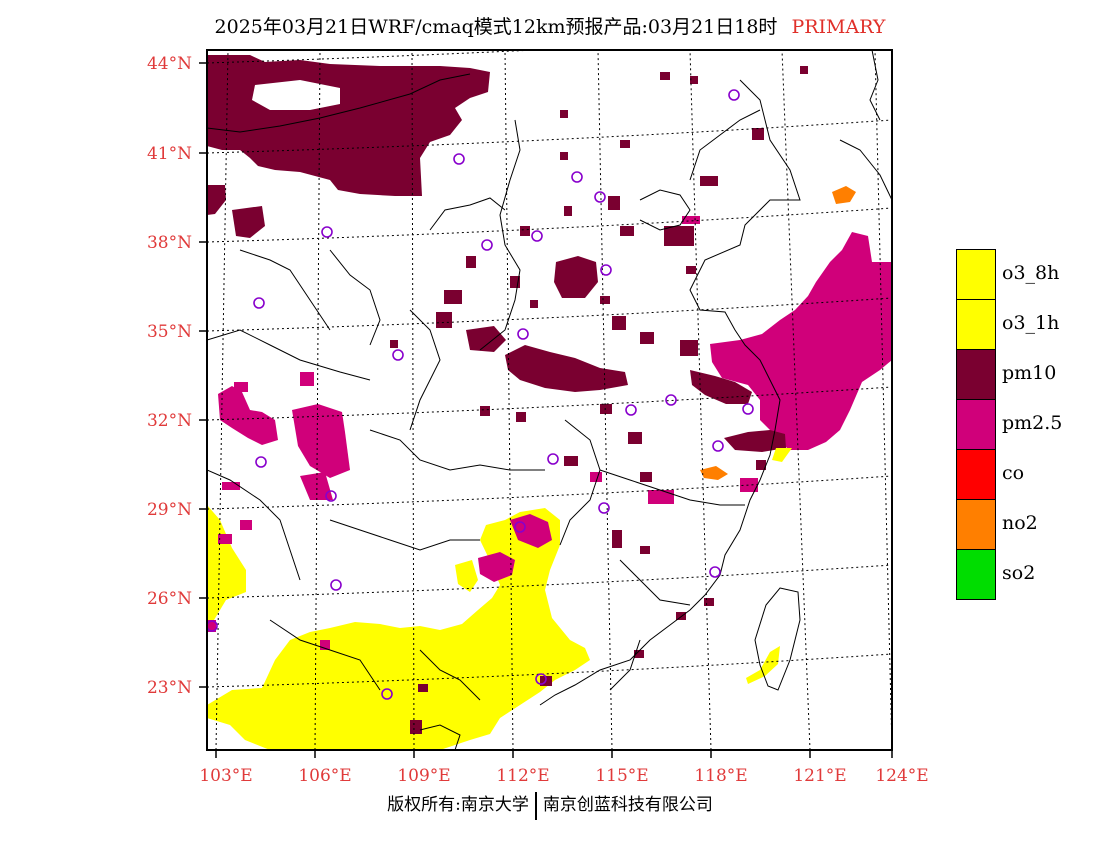  Describe the element at coordinates (801, 341) in the screenshot. I see `pm25-area-sea` at that location.